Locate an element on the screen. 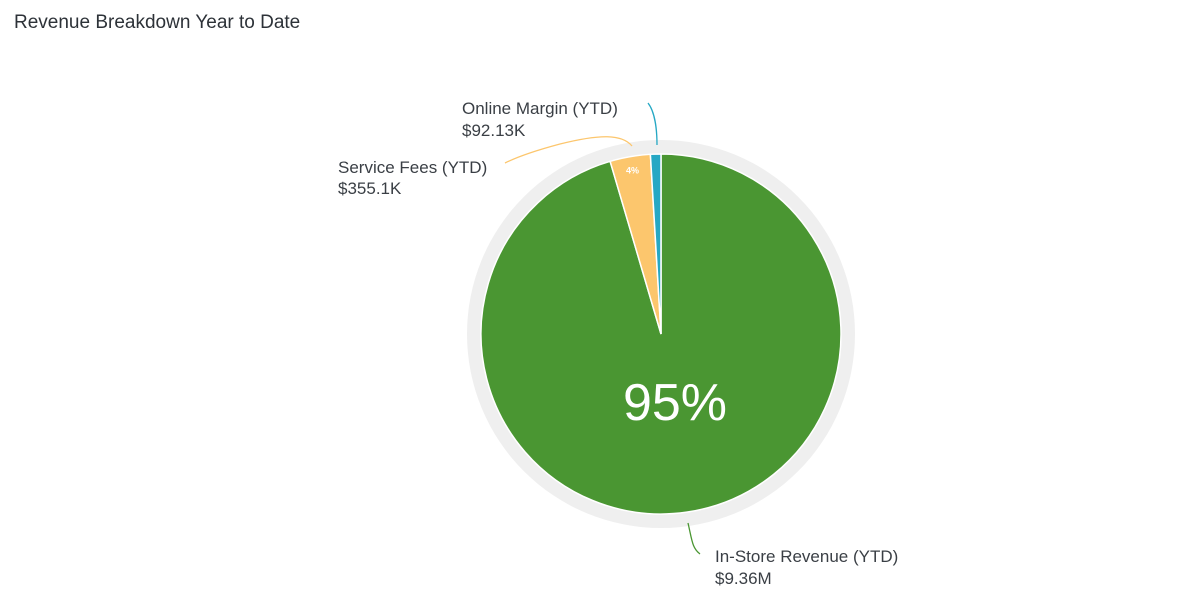  callout-line-service-fees is located at coordinates (568, 150).